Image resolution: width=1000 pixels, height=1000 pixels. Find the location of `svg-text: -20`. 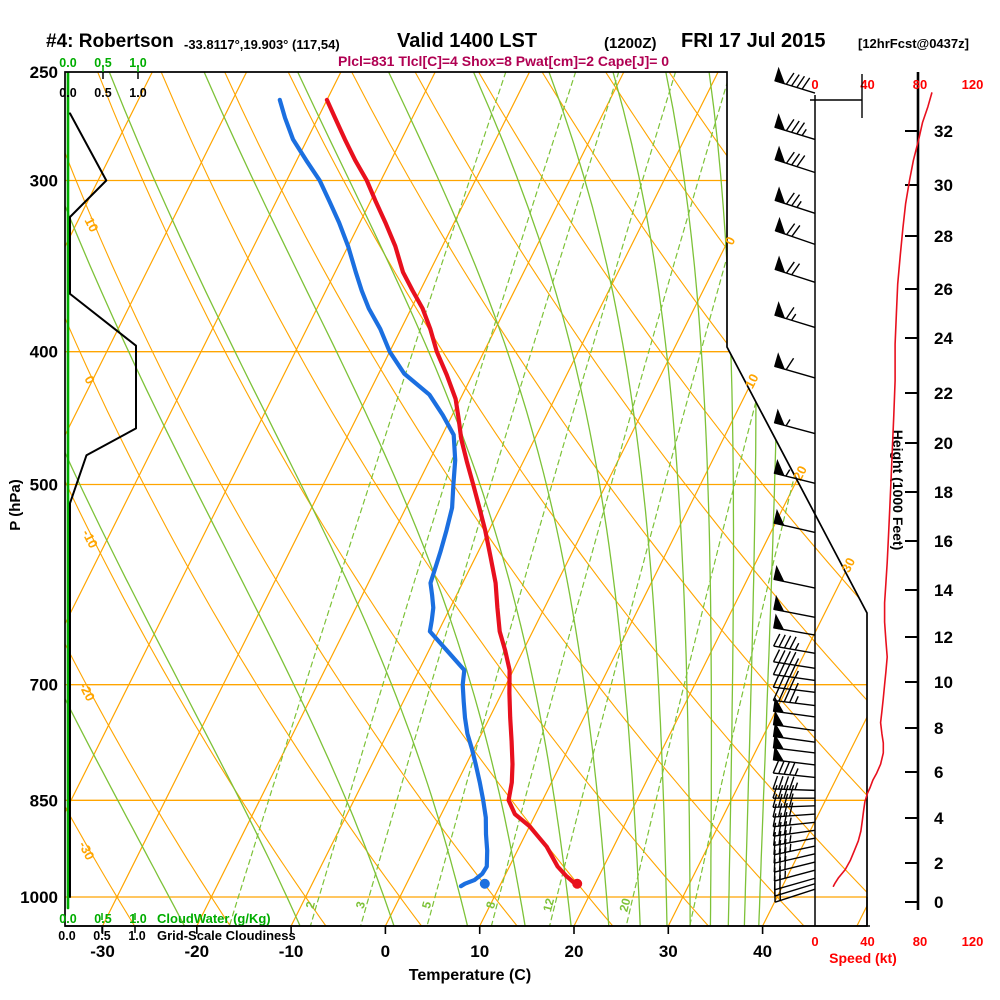

svg-text: -20 is located at coordinates (197, 951).